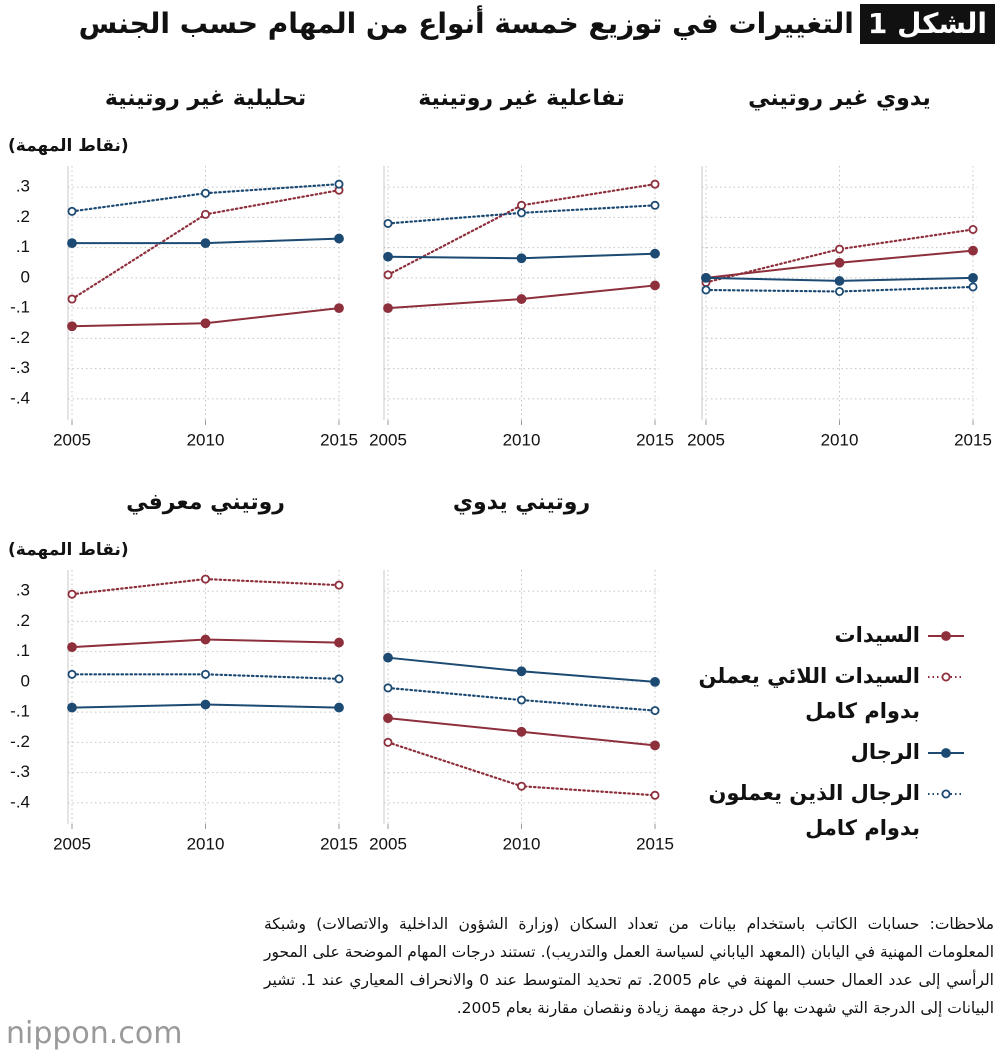 This screenshot has height=1058, width=1000. I want to click on y-tick-label: .1, so click(23, 246).